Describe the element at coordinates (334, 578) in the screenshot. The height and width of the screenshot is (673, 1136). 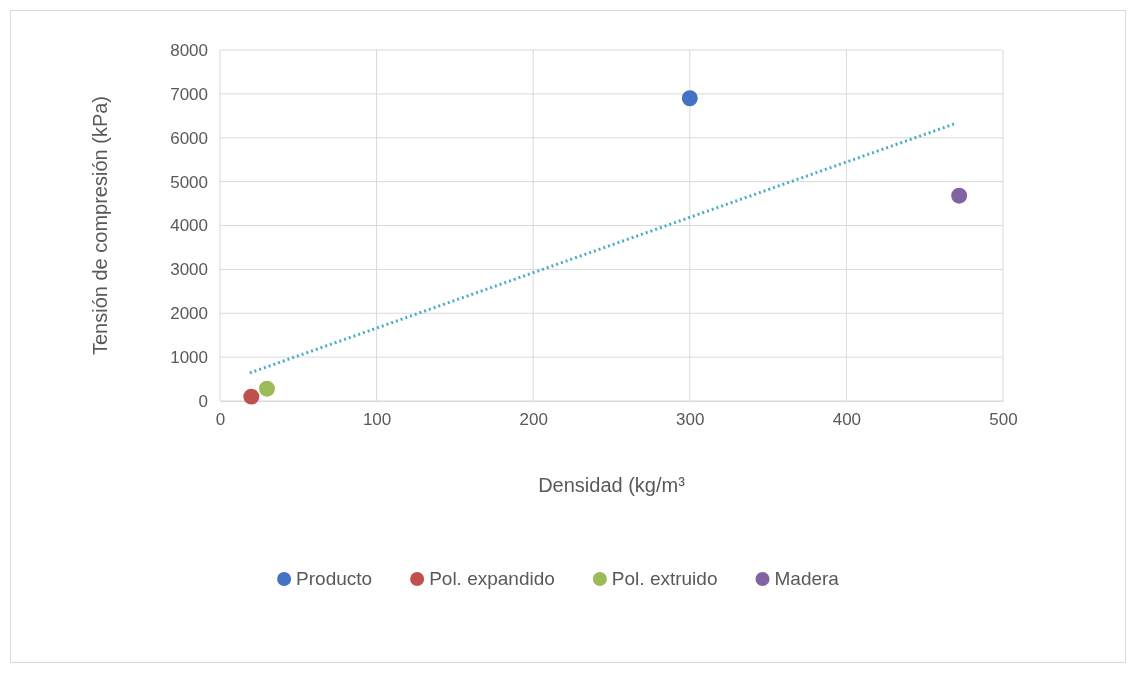
I see `legend-label: Producto` at that location.